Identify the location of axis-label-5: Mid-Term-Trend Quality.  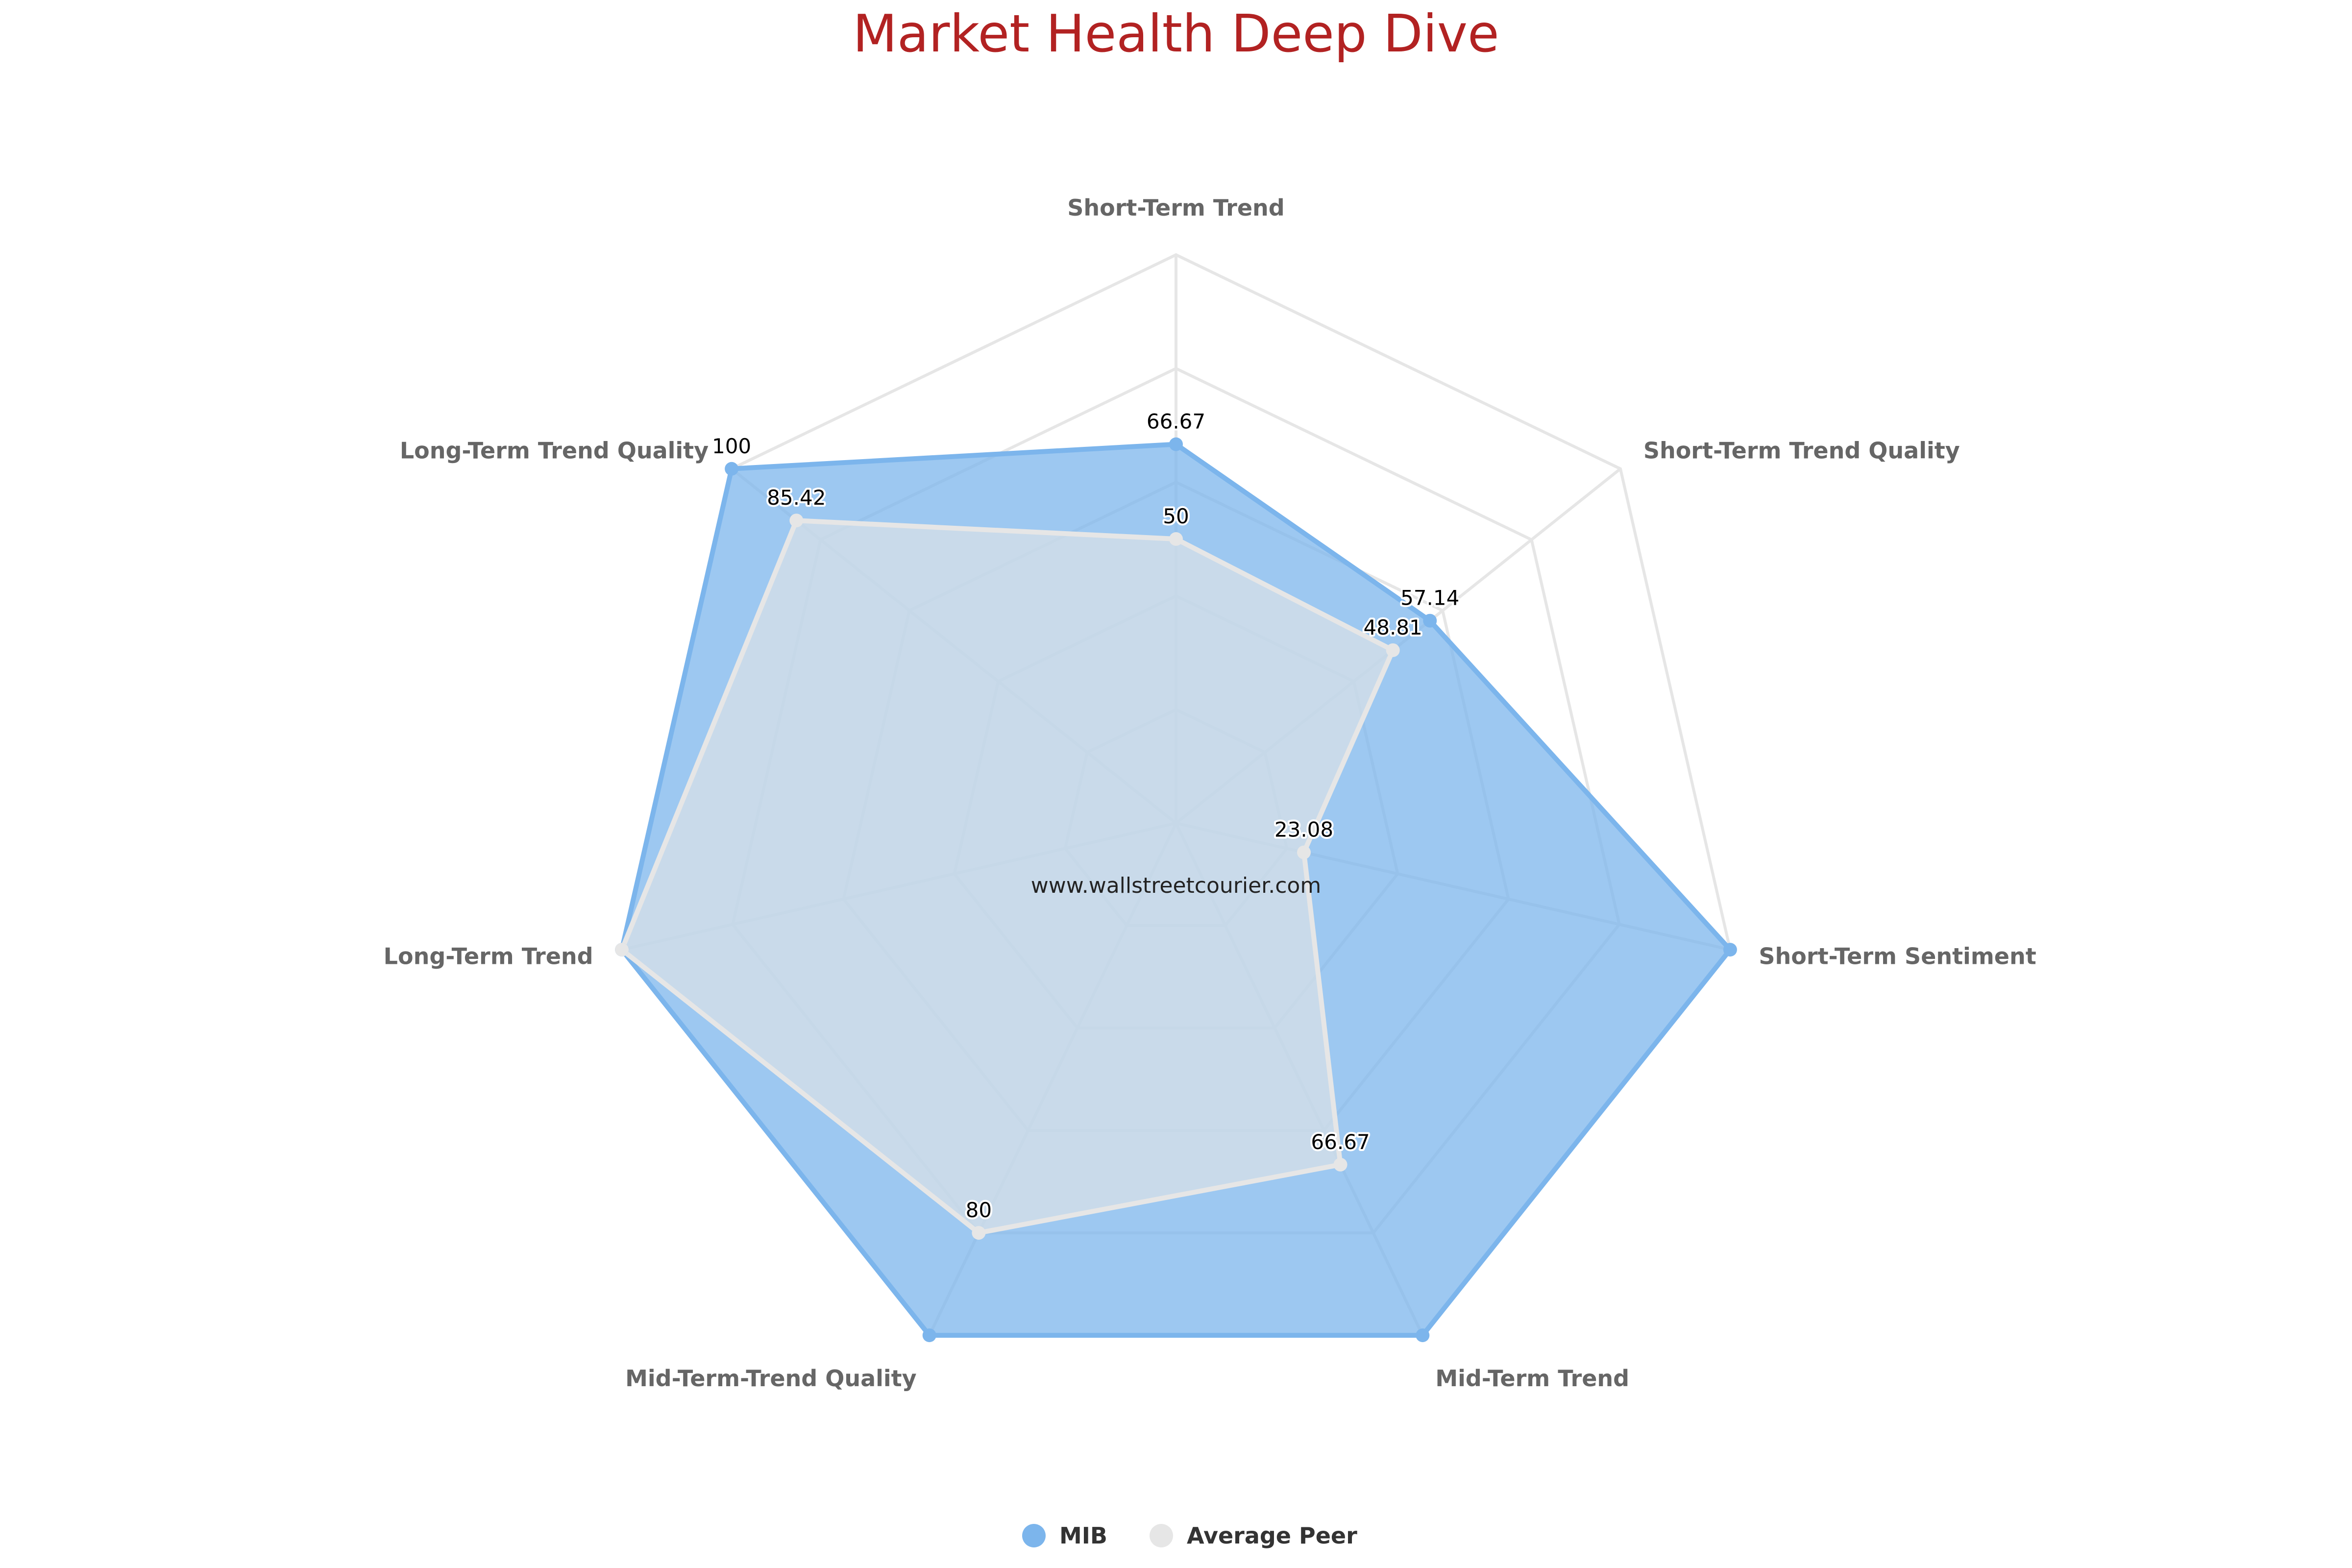
(771, 1378).